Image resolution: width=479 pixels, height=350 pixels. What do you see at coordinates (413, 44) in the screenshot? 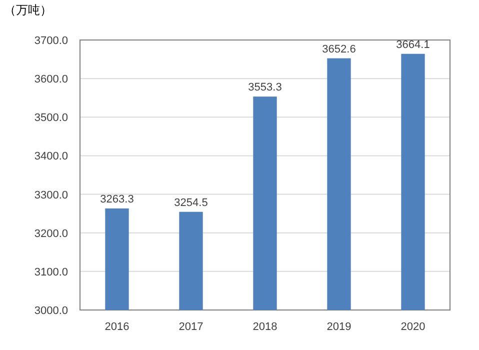
I see `data-label: 3664.1` at bounding box center [413, 44].